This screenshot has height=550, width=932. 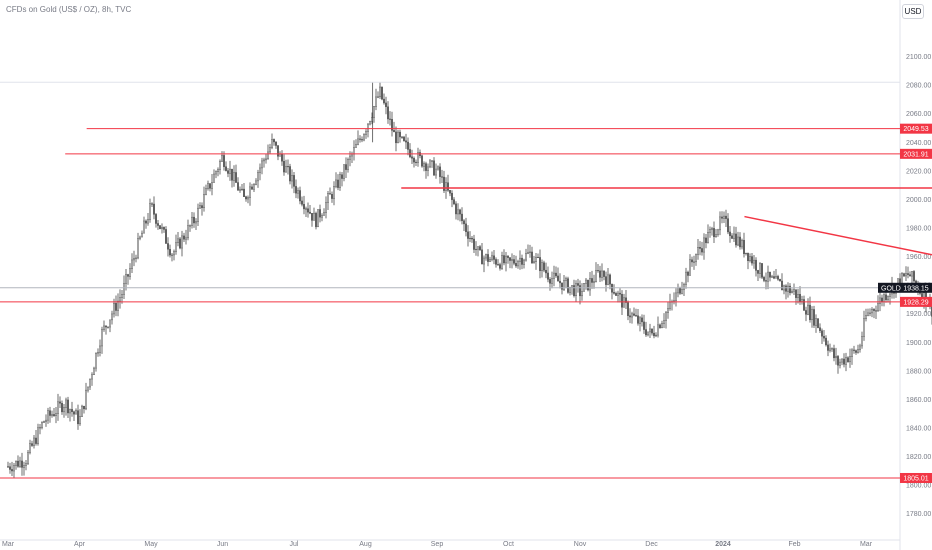 What do you see at coordinates (918, 143) in the screenshot?
I see `y-tick-label: 2040.00` at bounding box center [918, 143].